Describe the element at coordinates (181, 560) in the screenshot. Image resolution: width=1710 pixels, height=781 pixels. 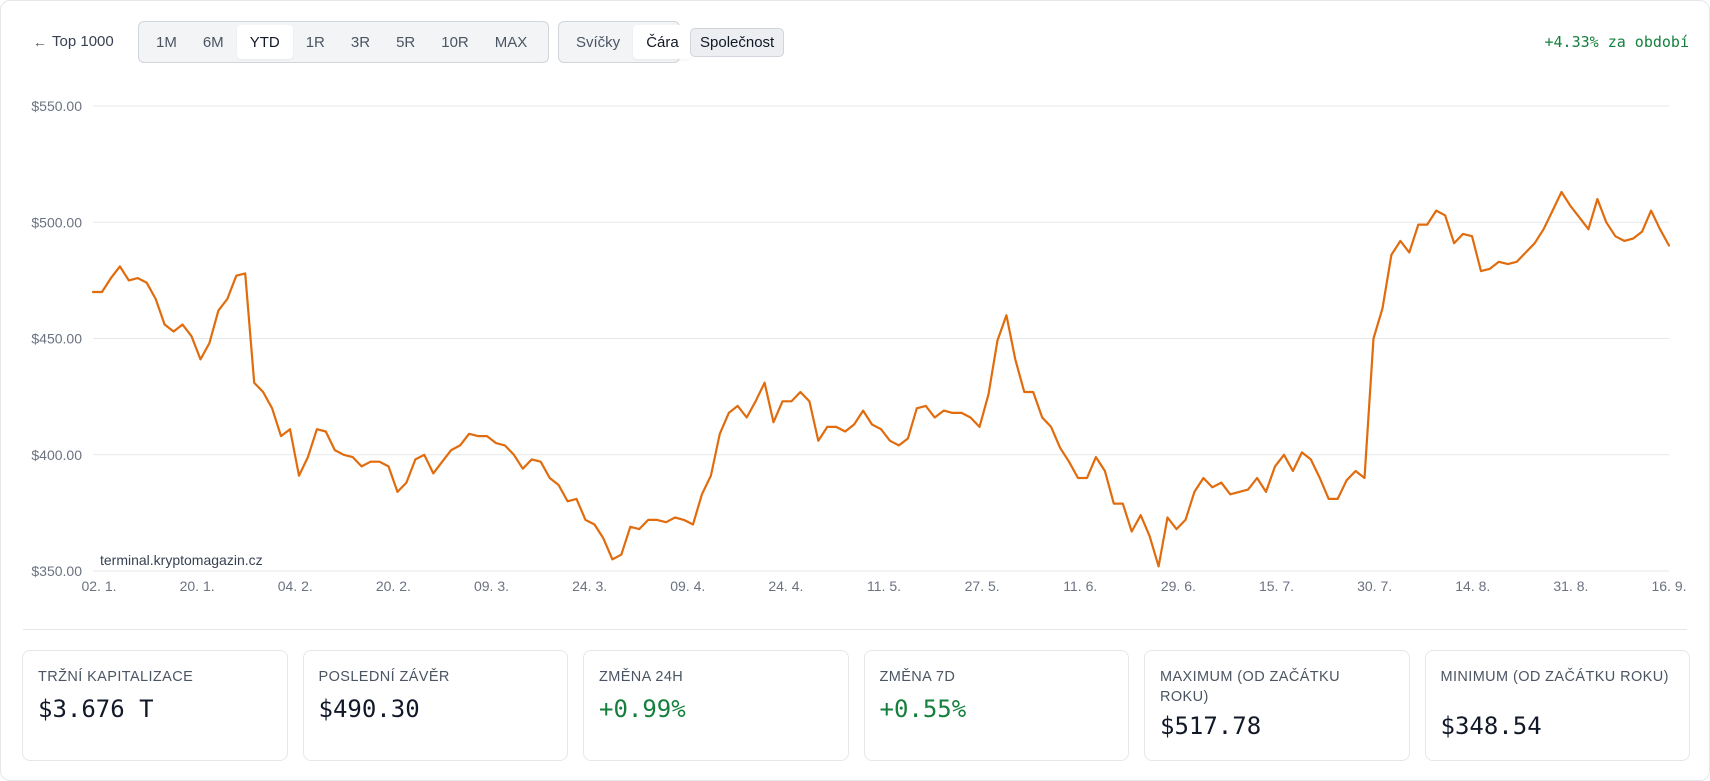
I see `watermark-text: terminal.kryptomagazin.cz` at that location.